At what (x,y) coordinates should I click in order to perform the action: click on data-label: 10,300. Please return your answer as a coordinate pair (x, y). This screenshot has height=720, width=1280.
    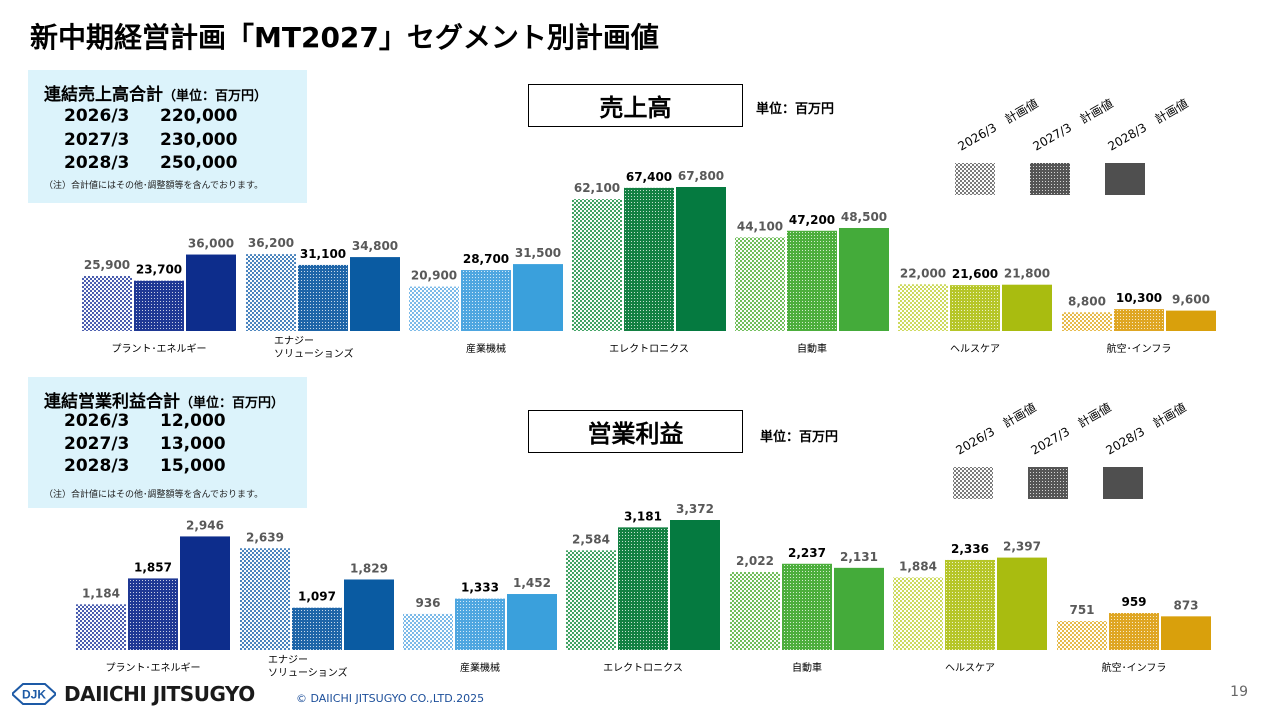
    Looking at the image, I should click on (1139, 298).